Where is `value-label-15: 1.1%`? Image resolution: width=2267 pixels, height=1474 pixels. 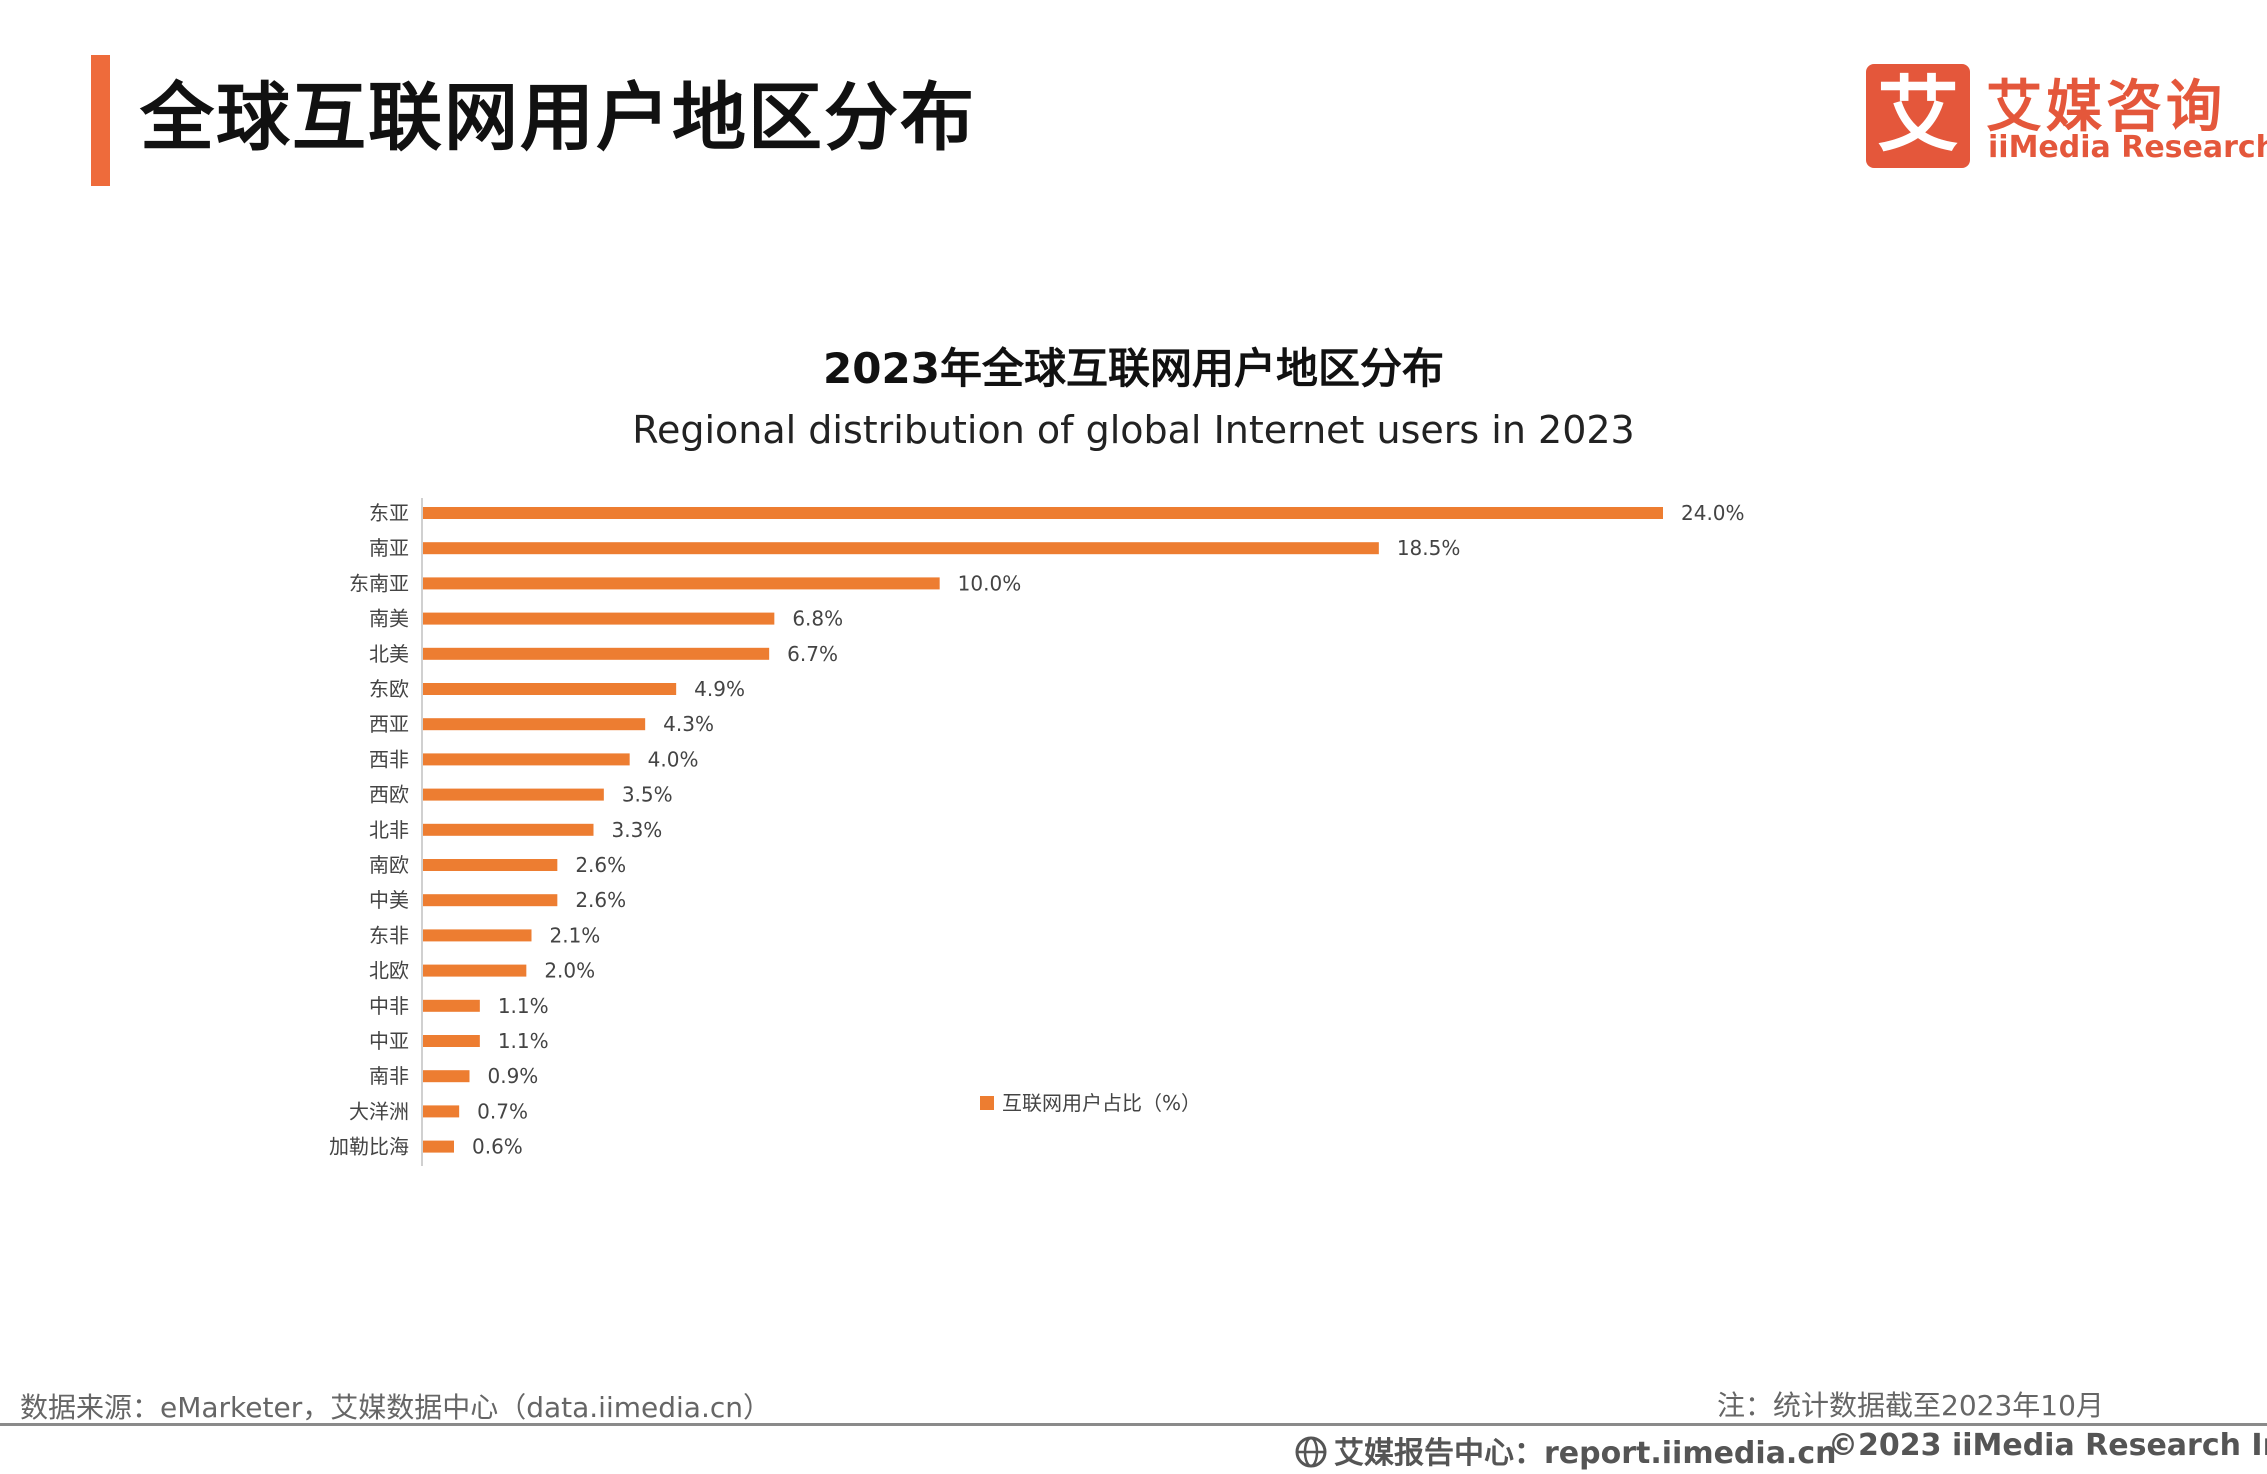 value-label-15: 1.1% is located at coordinates (523, 1041).